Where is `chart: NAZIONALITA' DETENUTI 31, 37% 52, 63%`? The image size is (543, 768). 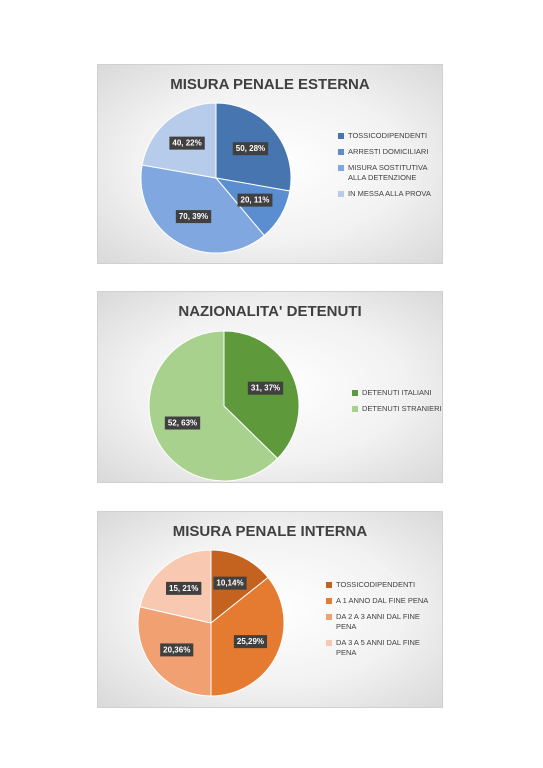 chart: NAZIONALITA' DETENUTI 31, 37% 52, 63% is located at coordinates (255, 392).